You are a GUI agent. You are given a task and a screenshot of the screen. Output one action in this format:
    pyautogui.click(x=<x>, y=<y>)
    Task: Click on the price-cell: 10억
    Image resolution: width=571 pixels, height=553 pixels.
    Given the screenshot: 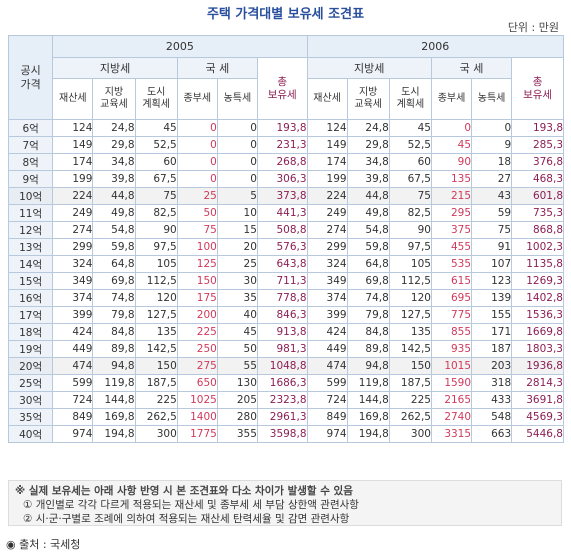 What is the action you would take?
    pyautogui.click(x=30, y=196)
    